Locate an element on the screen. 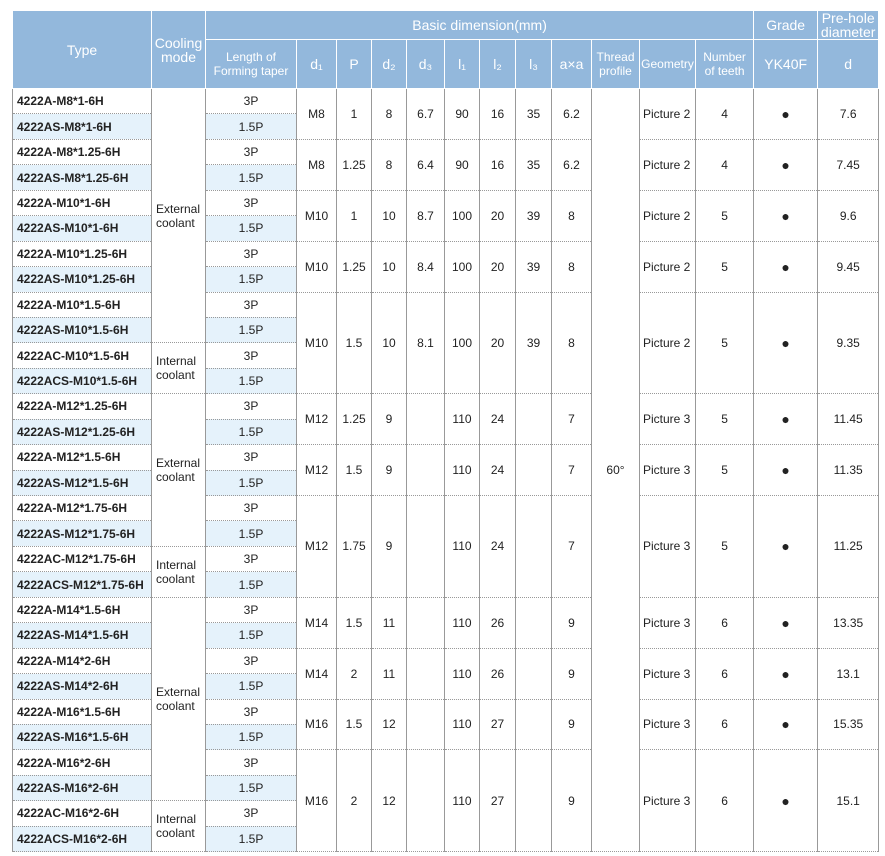 The image size is (885, 856). type-cell: 4222AS-M8*1-6H is located at coordinates (82, 126).